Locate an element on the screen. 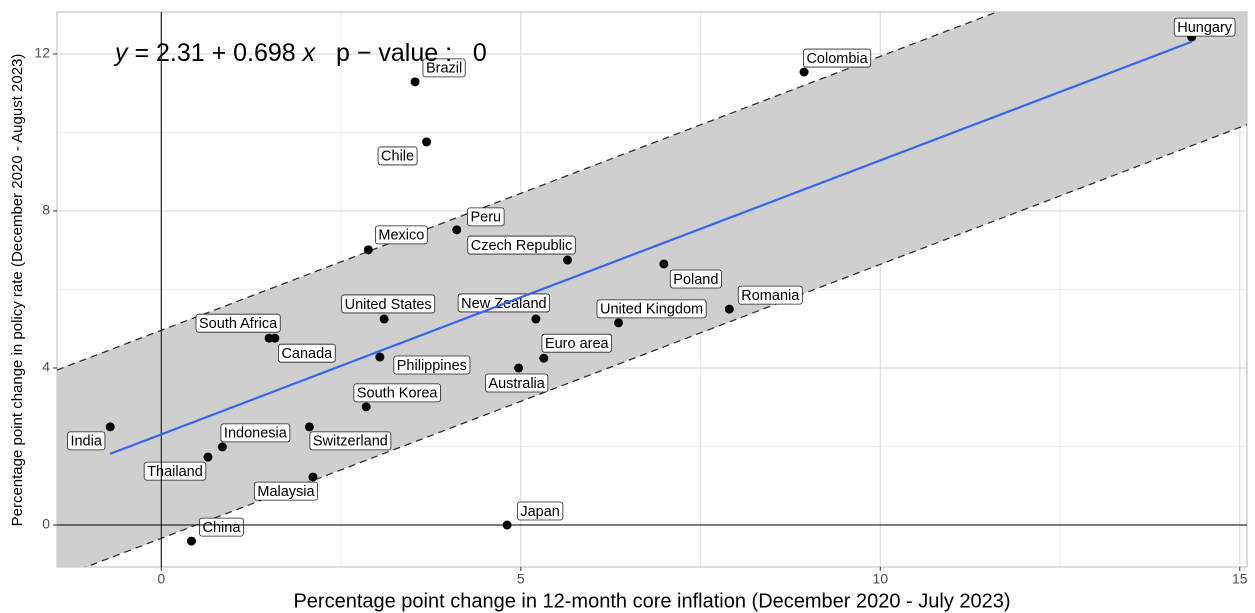  label-group: Indonesia is located at coordinates (255, 433).